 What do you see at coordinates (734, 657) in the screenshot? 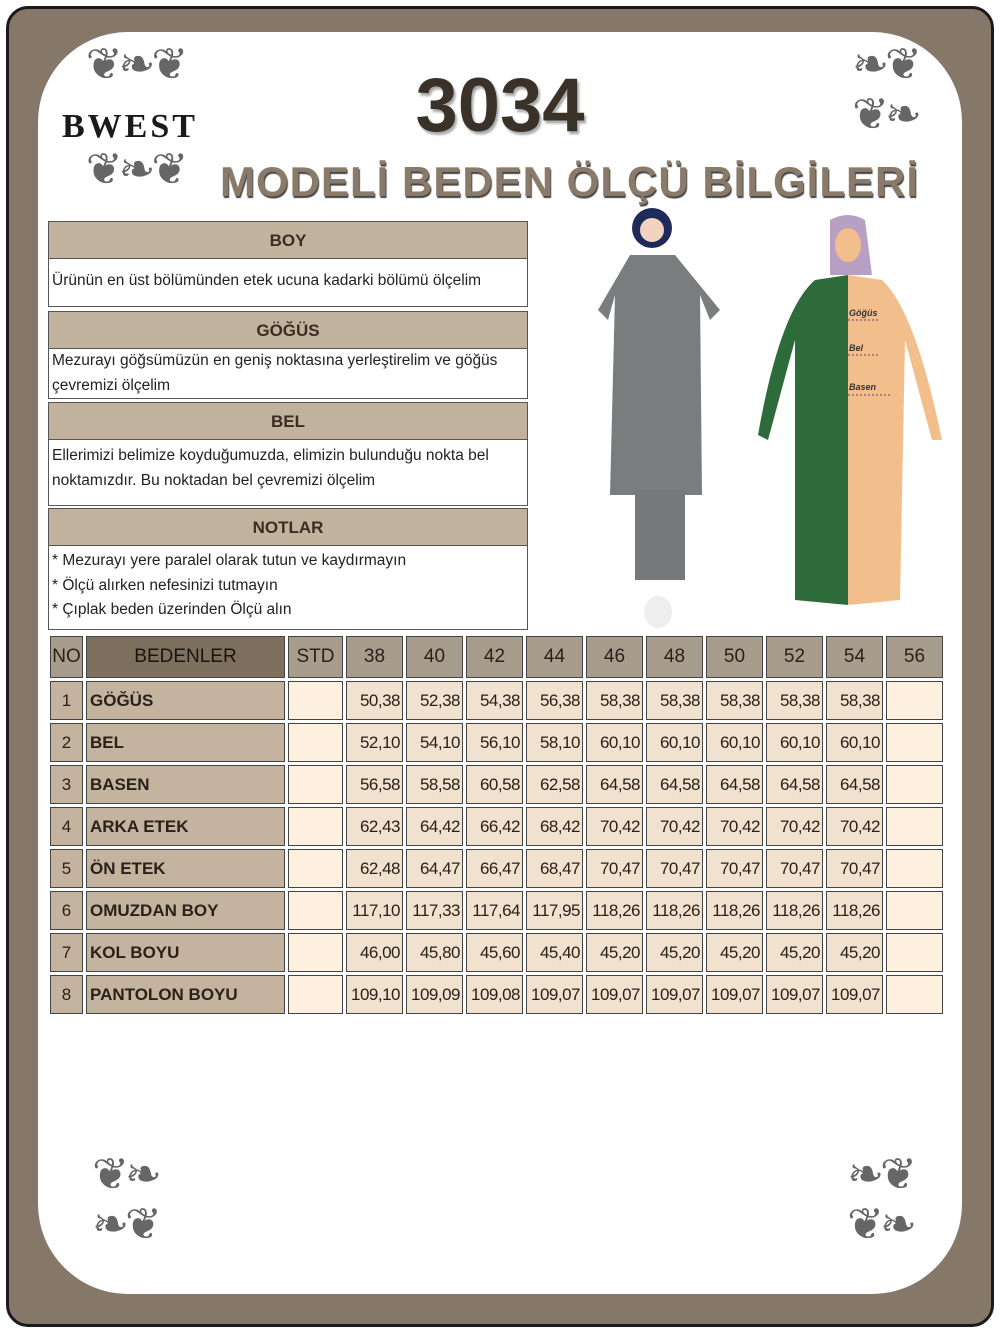
I see `column-header: 50` at bounding box center [734, 657].